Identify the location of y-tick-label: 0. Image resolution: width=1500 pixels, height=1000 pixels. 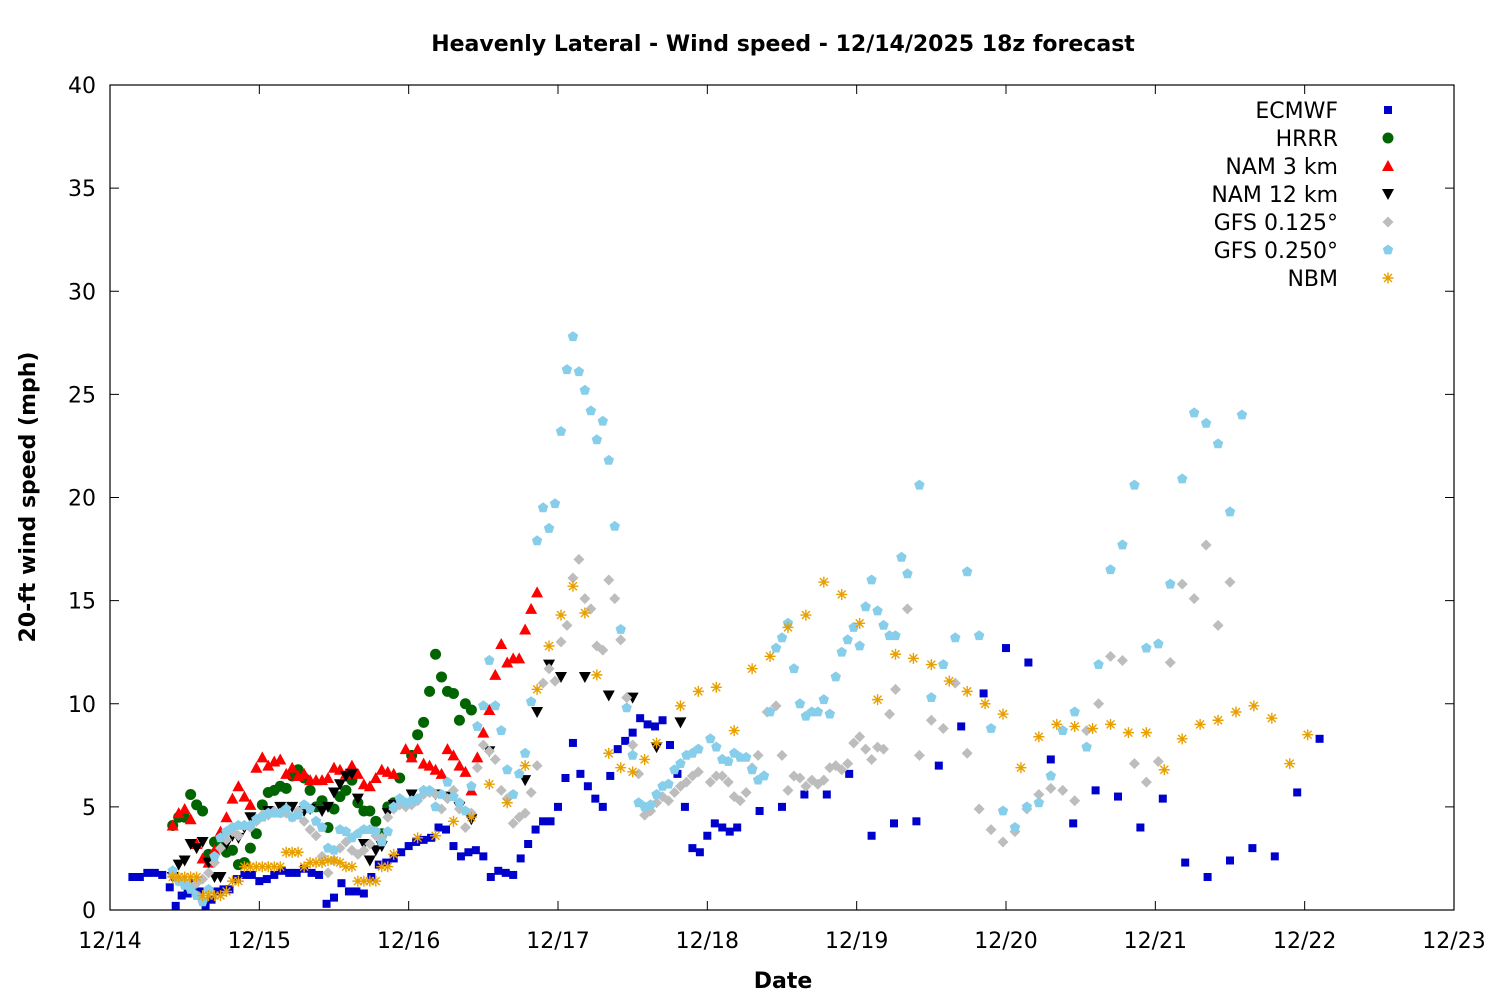
(89, 911).